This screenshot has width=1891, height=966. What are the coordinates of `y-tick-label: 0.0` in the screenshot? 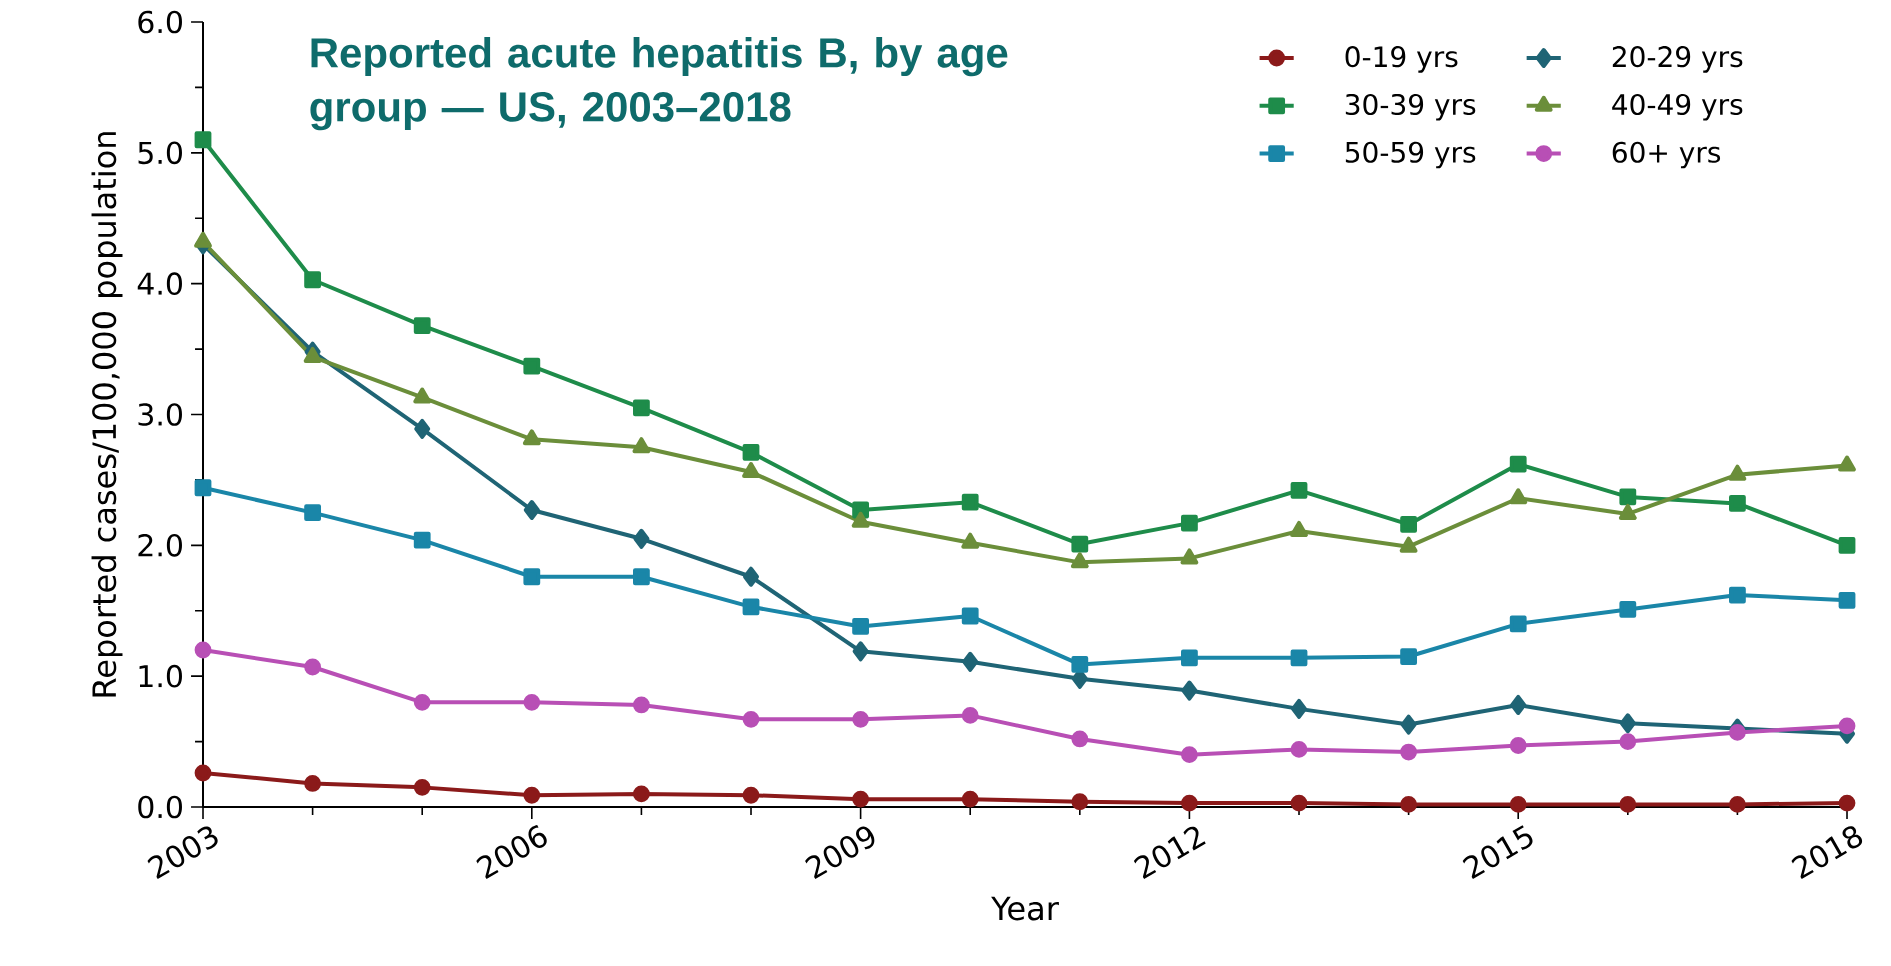 It's located at (160, 807).